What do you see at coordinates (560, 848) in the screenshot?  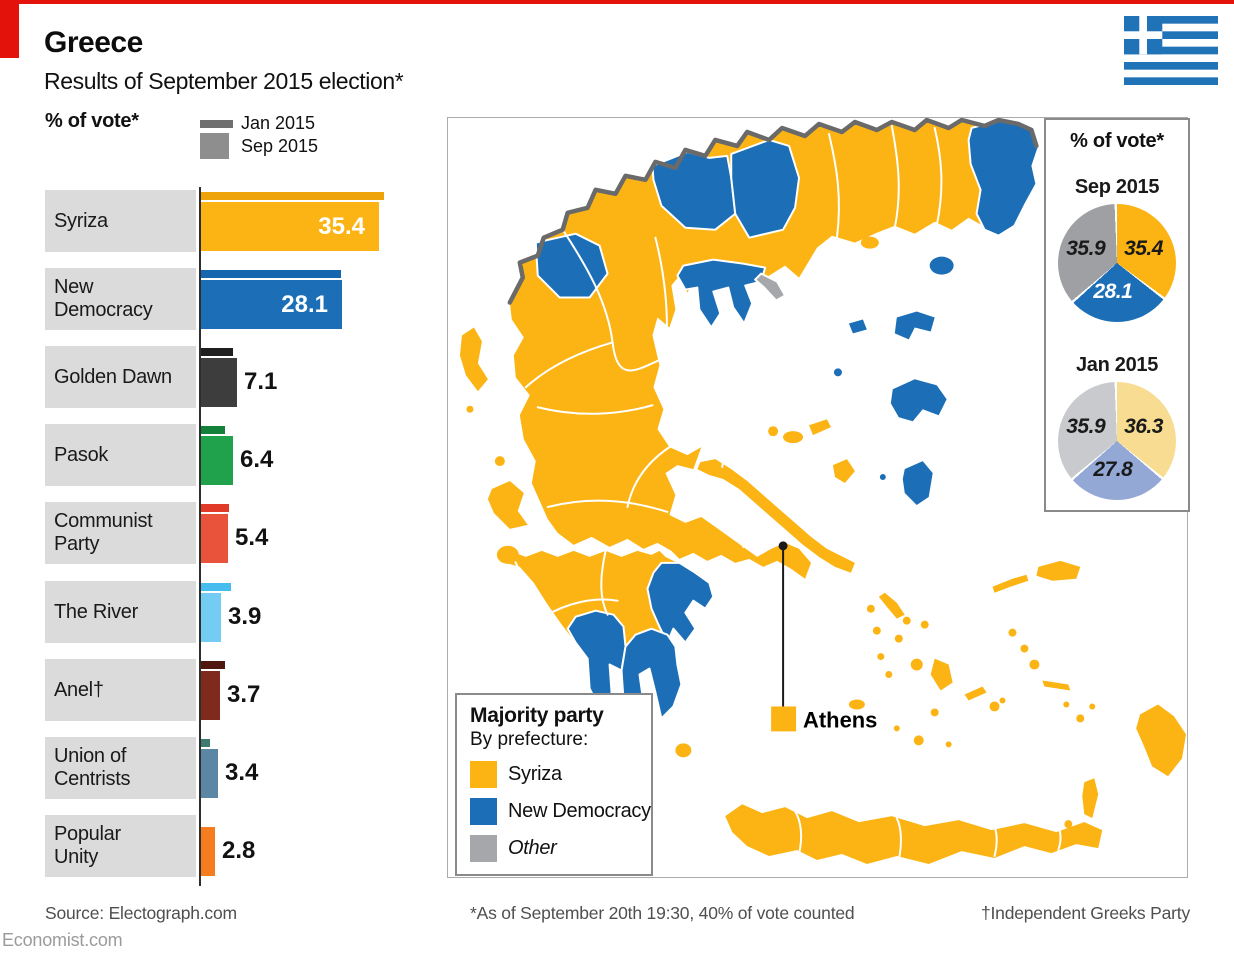 I see `map-legend-item-other: Other` at bounding box center [560, 848].